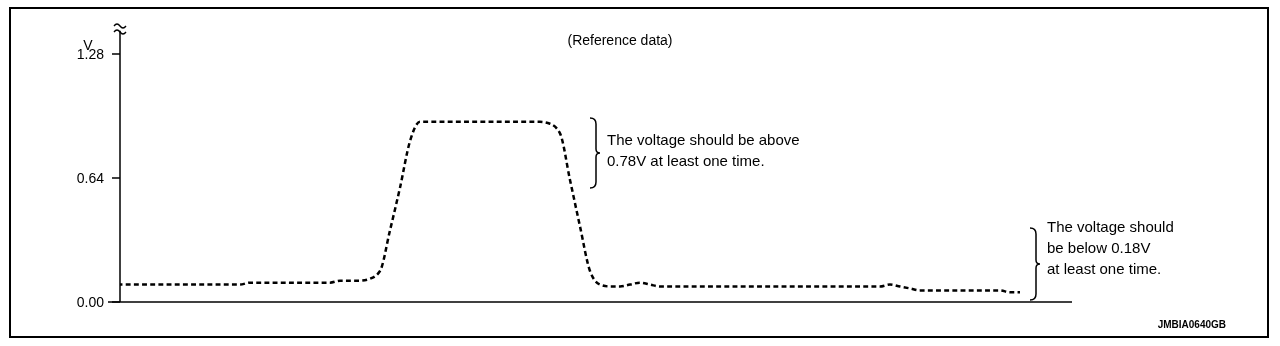 Image resolution: width=1280 pixels, height=346 pixels. I want to click on chart-title: (Reference data), so click(620, 40).